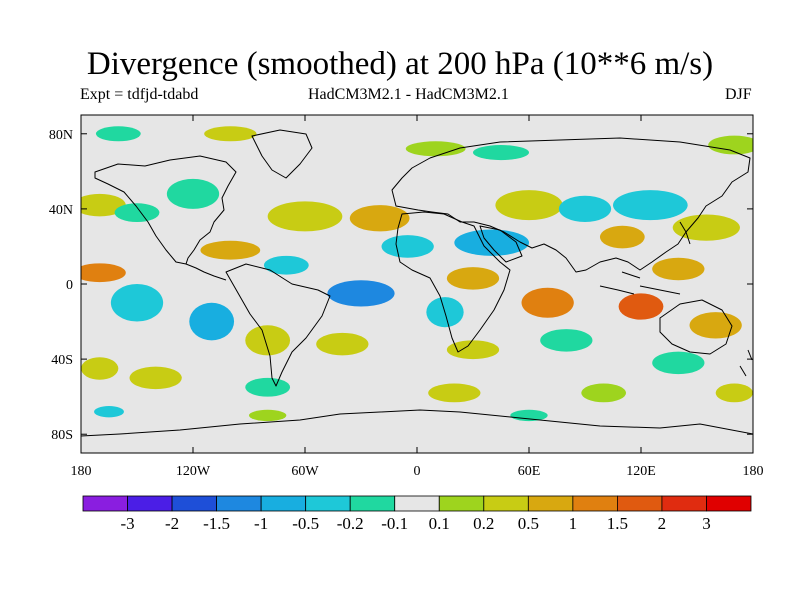  What do you see at coordinates (394, 523) in the screenshot?
I see `colorbar-label: -0.1` at bounding box center [394, 523].